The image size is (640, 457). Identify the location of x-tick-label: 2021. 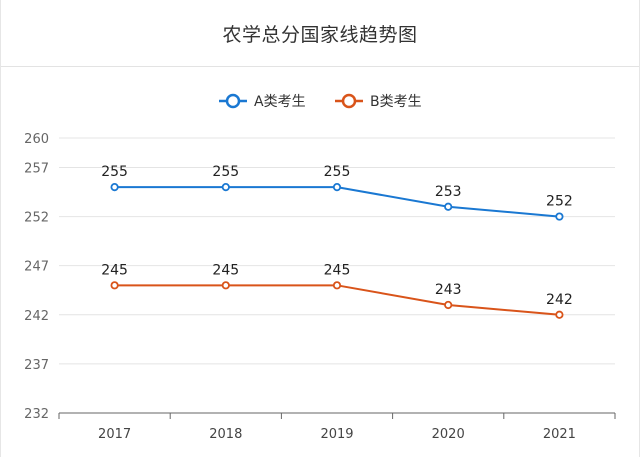
(559, 434).